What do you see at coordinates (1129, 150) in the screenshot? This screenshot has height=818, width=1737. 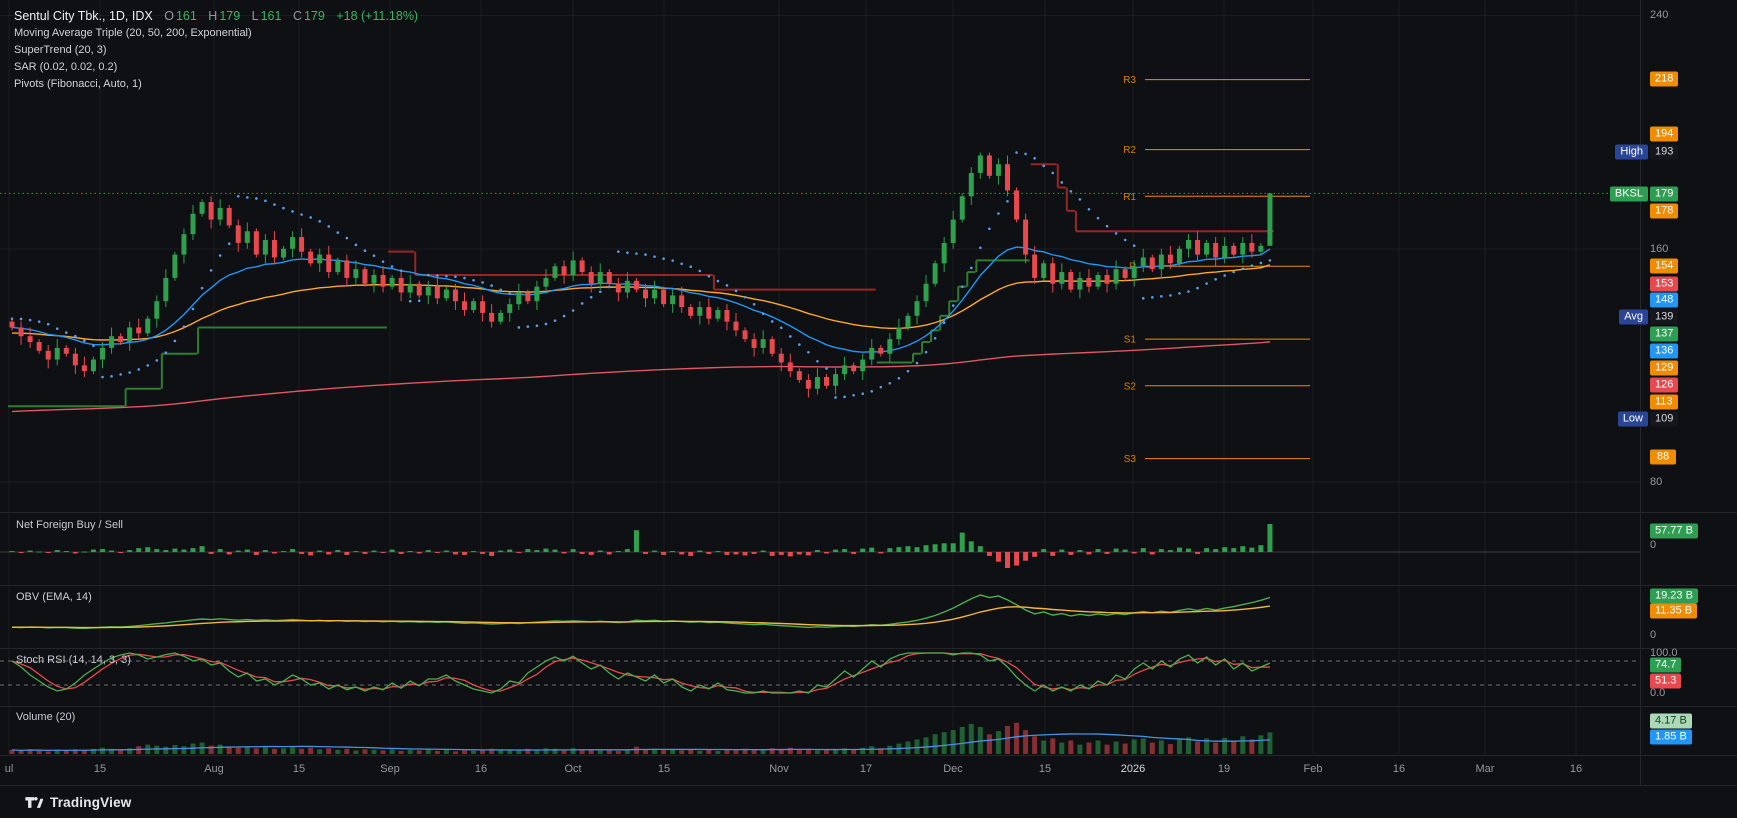 I see `svg-text: R2` at bounding box center [1129, 150].